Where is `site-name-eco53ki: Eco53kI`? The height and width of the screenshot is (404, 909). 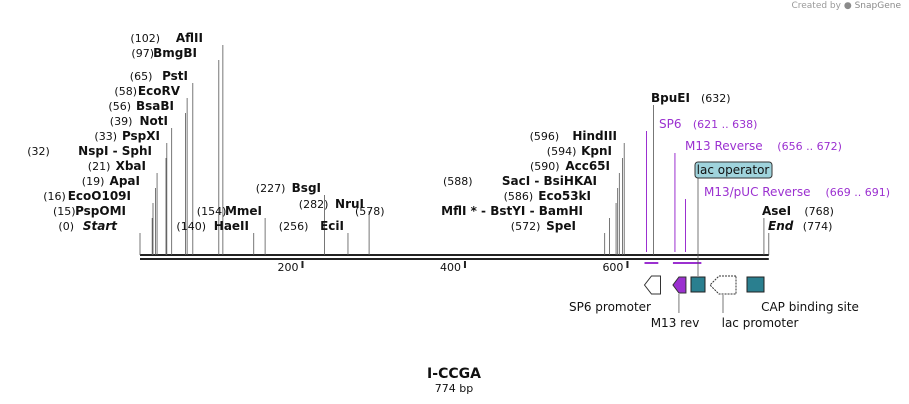
site-name-eco53ki: Eco53kI is located at coordinates (564, 196).